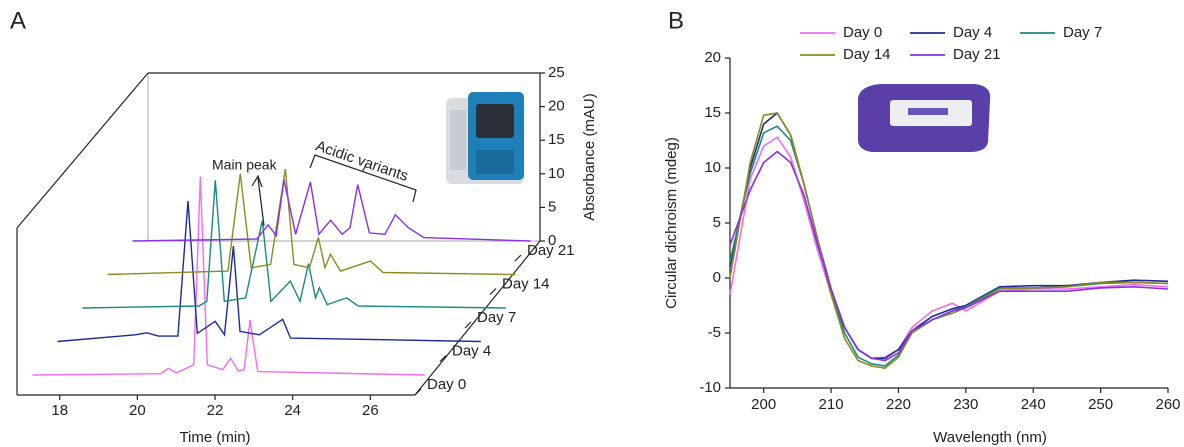  Describe the element at coordinates (831, 404) in the screenshot. I see `x-tick-label: 210` at that location.